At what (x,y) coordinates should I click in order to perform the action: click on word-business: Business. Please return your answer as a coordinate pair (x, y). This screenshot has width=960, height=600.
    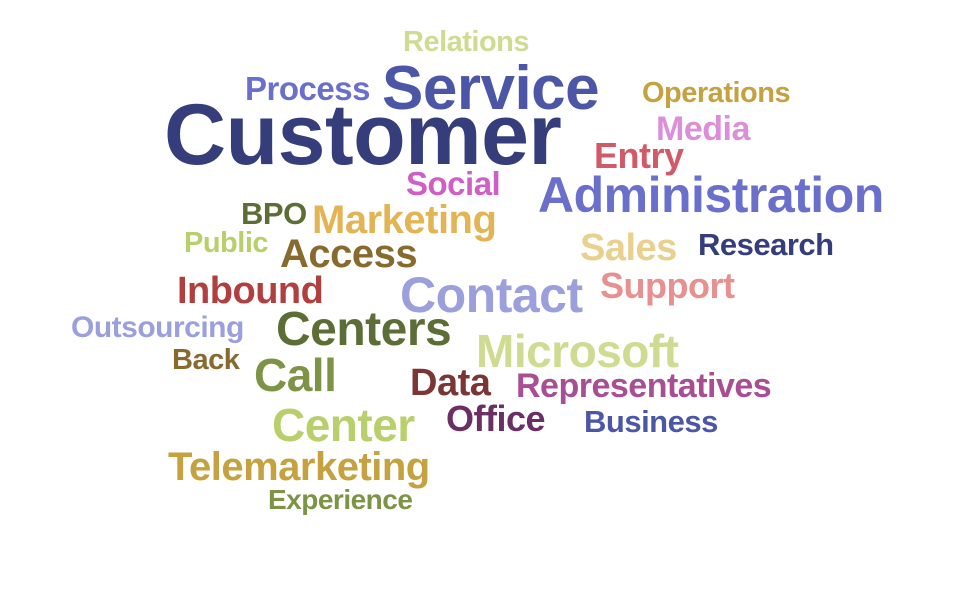
    Looking at the image, I should click on (651, 421).